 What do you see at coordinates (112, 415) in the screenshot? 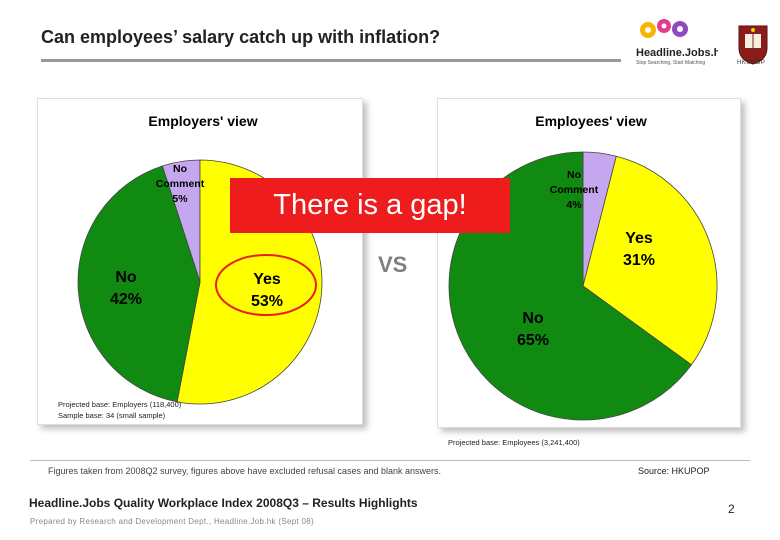
I see `sample-base: Sample base: 34 (small sample)` at bounding box center [112, 415].